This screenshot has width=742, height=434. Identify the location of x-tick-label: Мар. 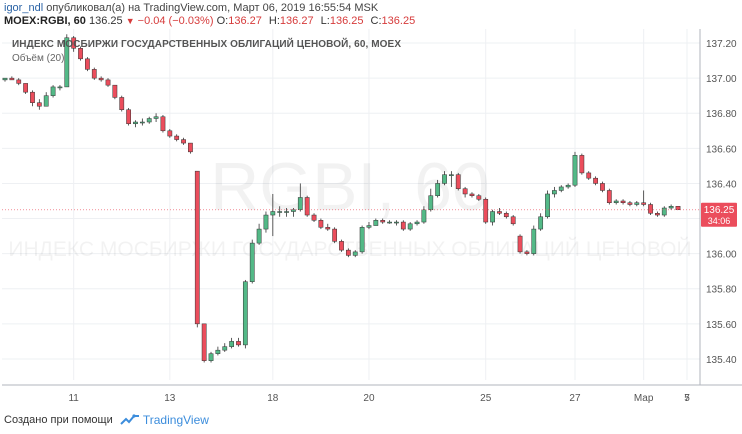
(644, 398).